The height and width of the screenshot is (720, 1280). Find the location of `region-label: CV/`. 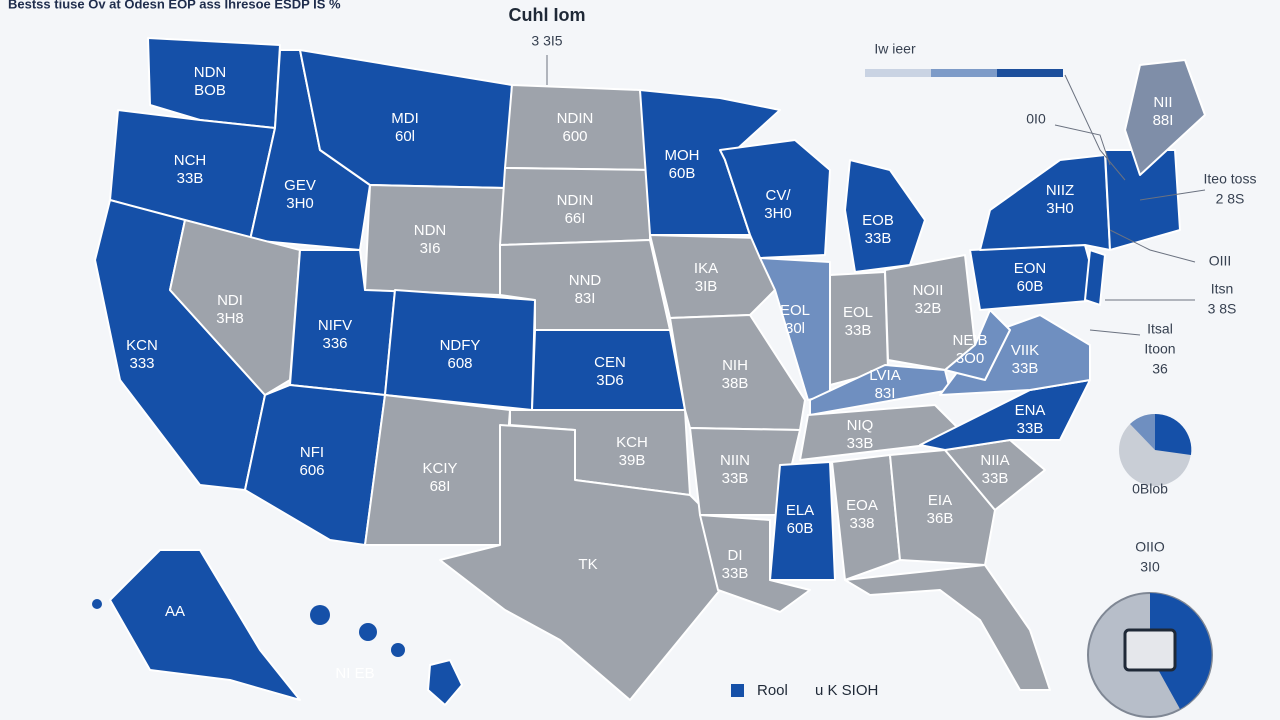

region-label: CV/ is located at coordinates (778, 195).